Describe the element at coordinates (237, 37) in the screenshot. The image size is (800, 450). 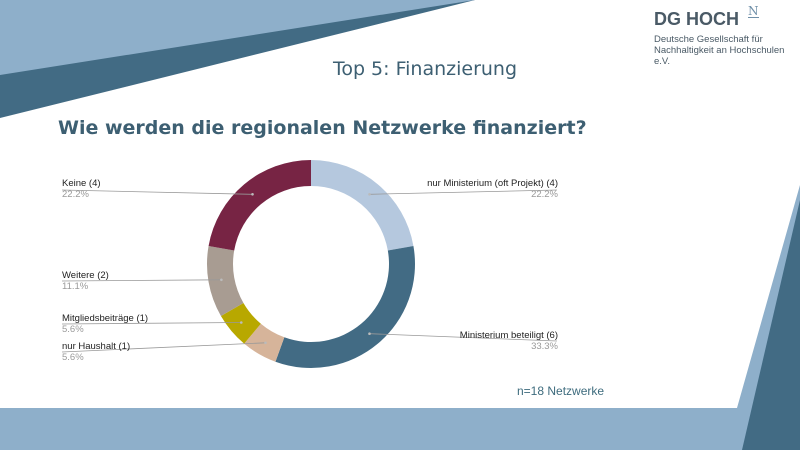
I see `top-light-band` at that location.